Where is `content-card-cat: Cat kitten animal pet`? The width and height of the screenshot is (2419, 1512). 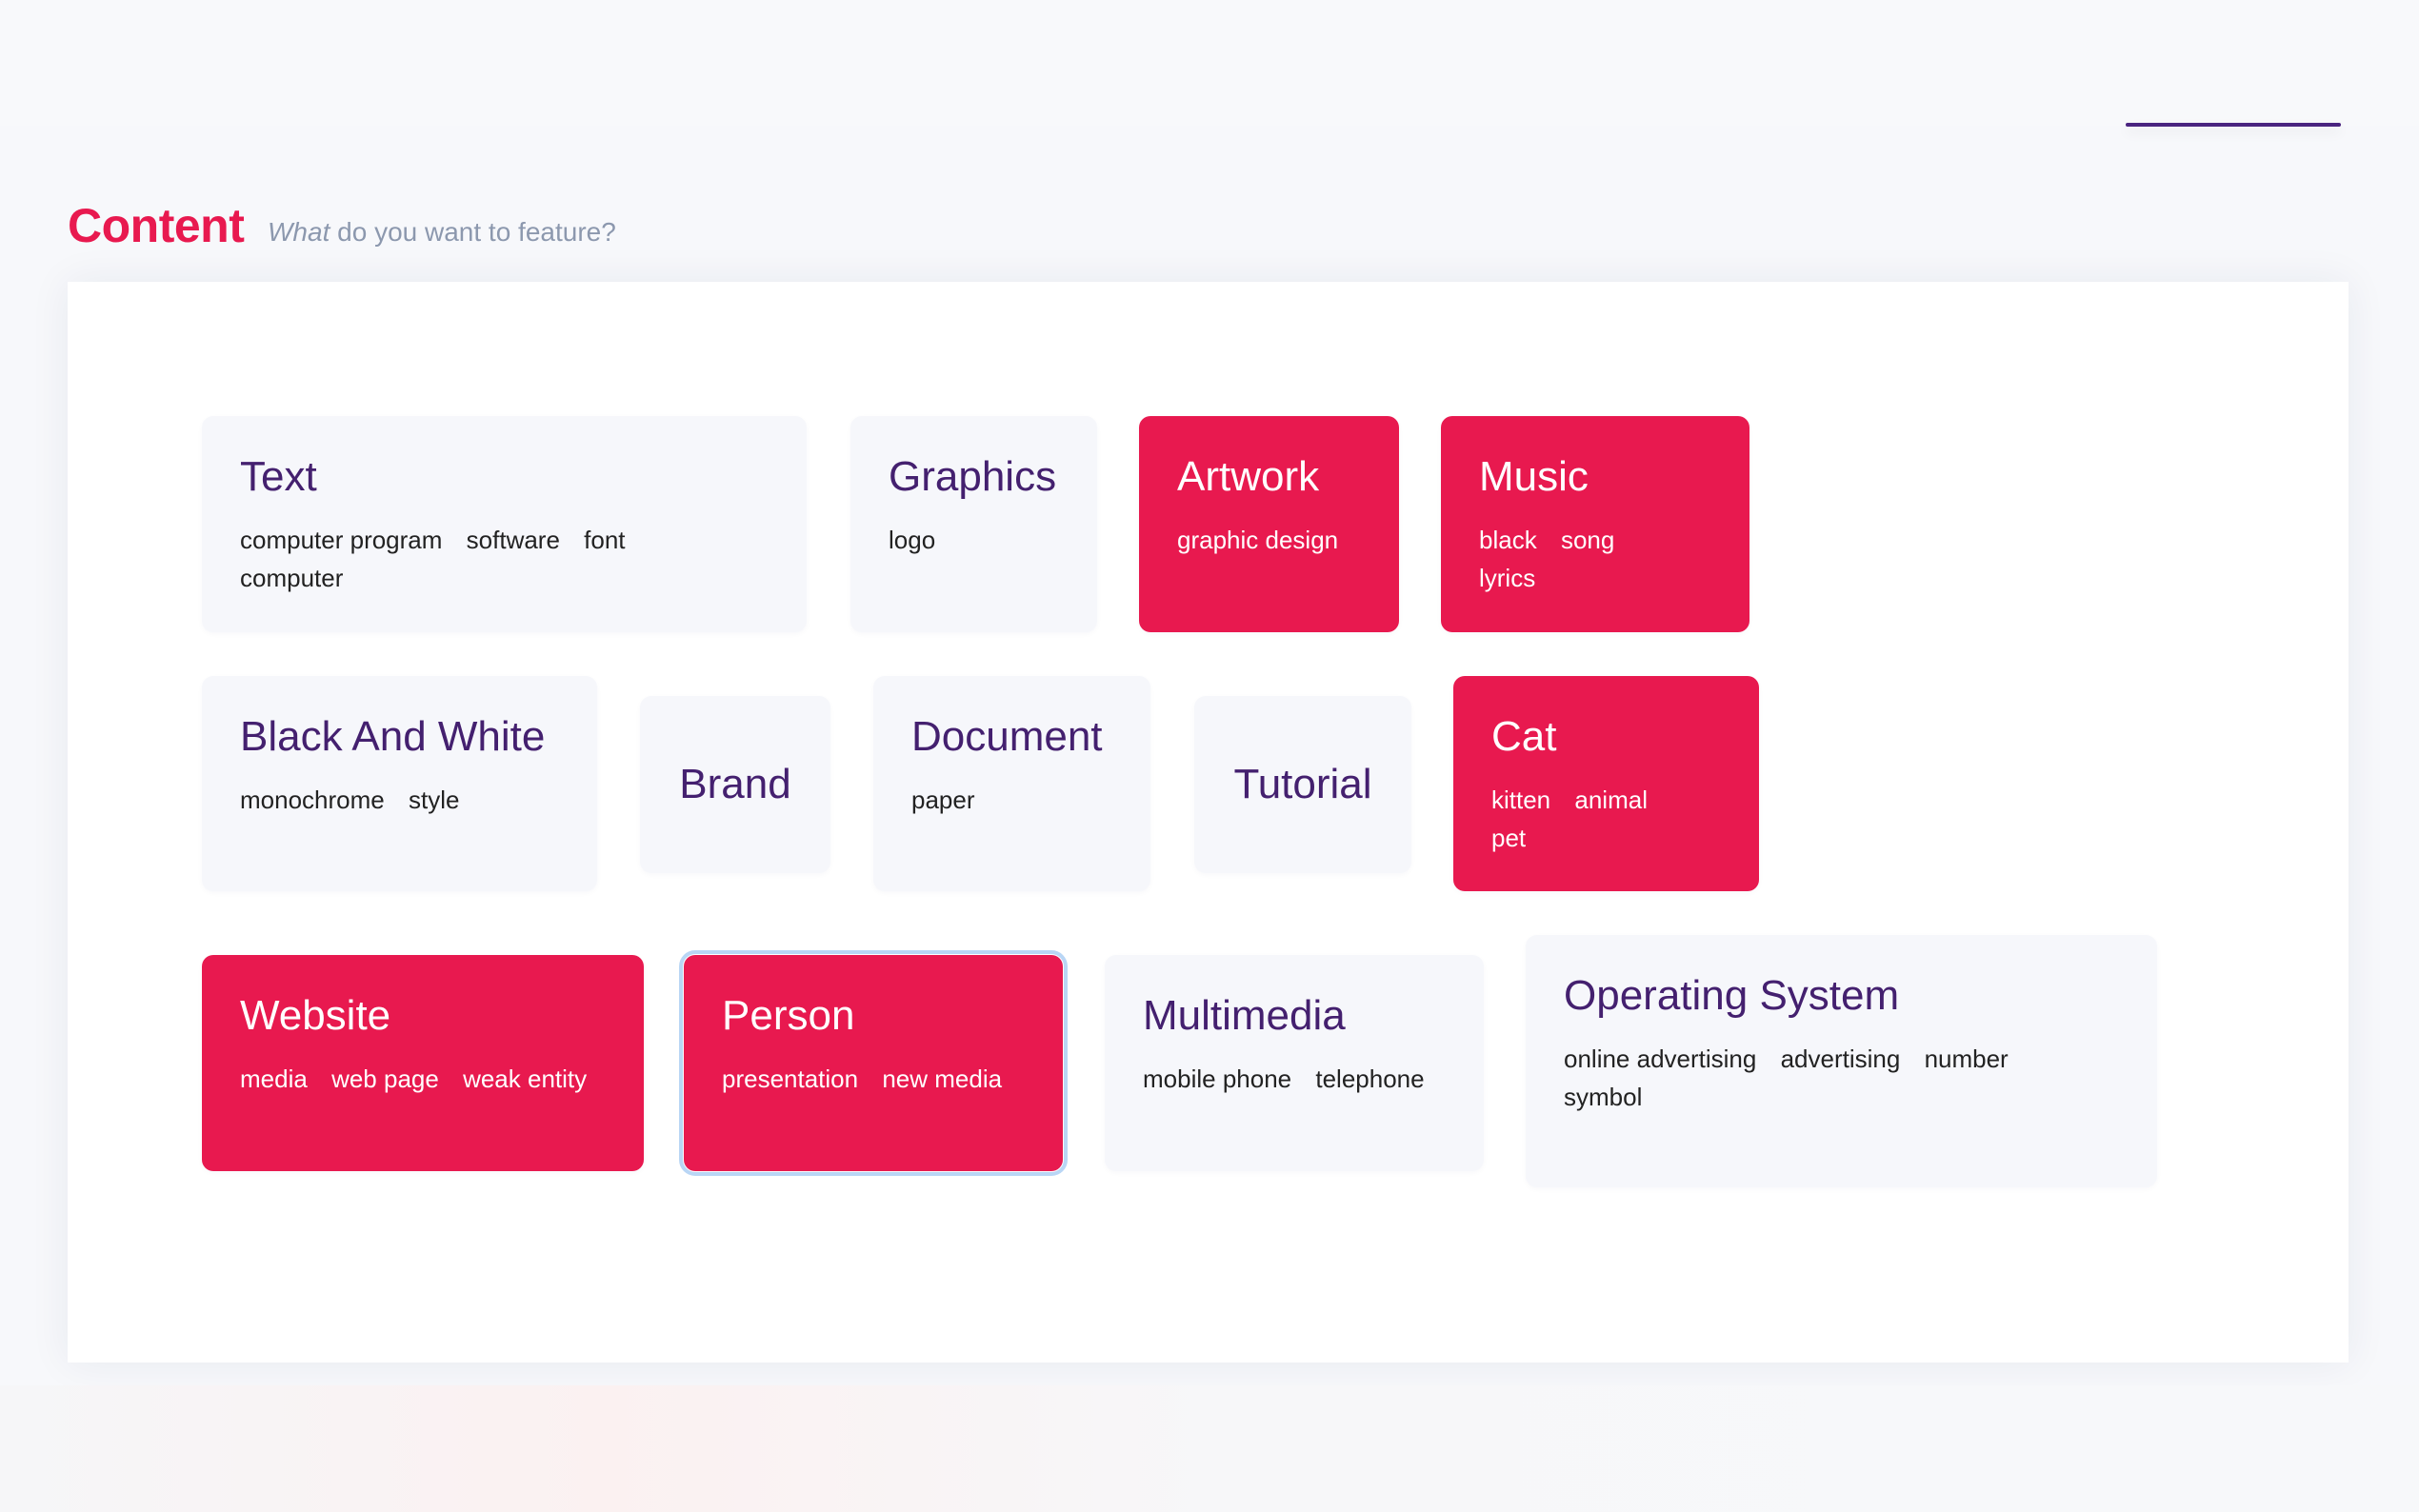 content-card-cat: Cat kitten animal pet is located at coordinates (1606, 783).